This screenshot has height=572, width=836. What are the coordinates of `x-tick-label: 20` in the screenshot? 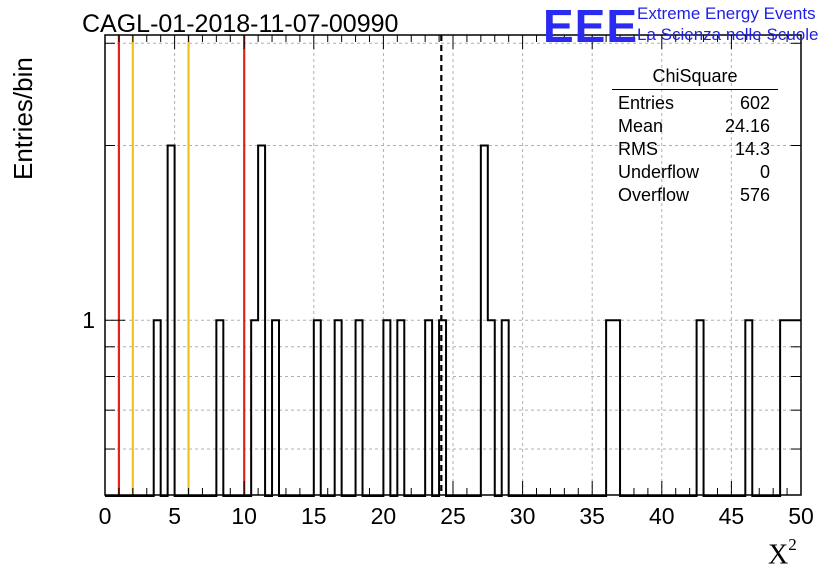 It's located at (384, 516).